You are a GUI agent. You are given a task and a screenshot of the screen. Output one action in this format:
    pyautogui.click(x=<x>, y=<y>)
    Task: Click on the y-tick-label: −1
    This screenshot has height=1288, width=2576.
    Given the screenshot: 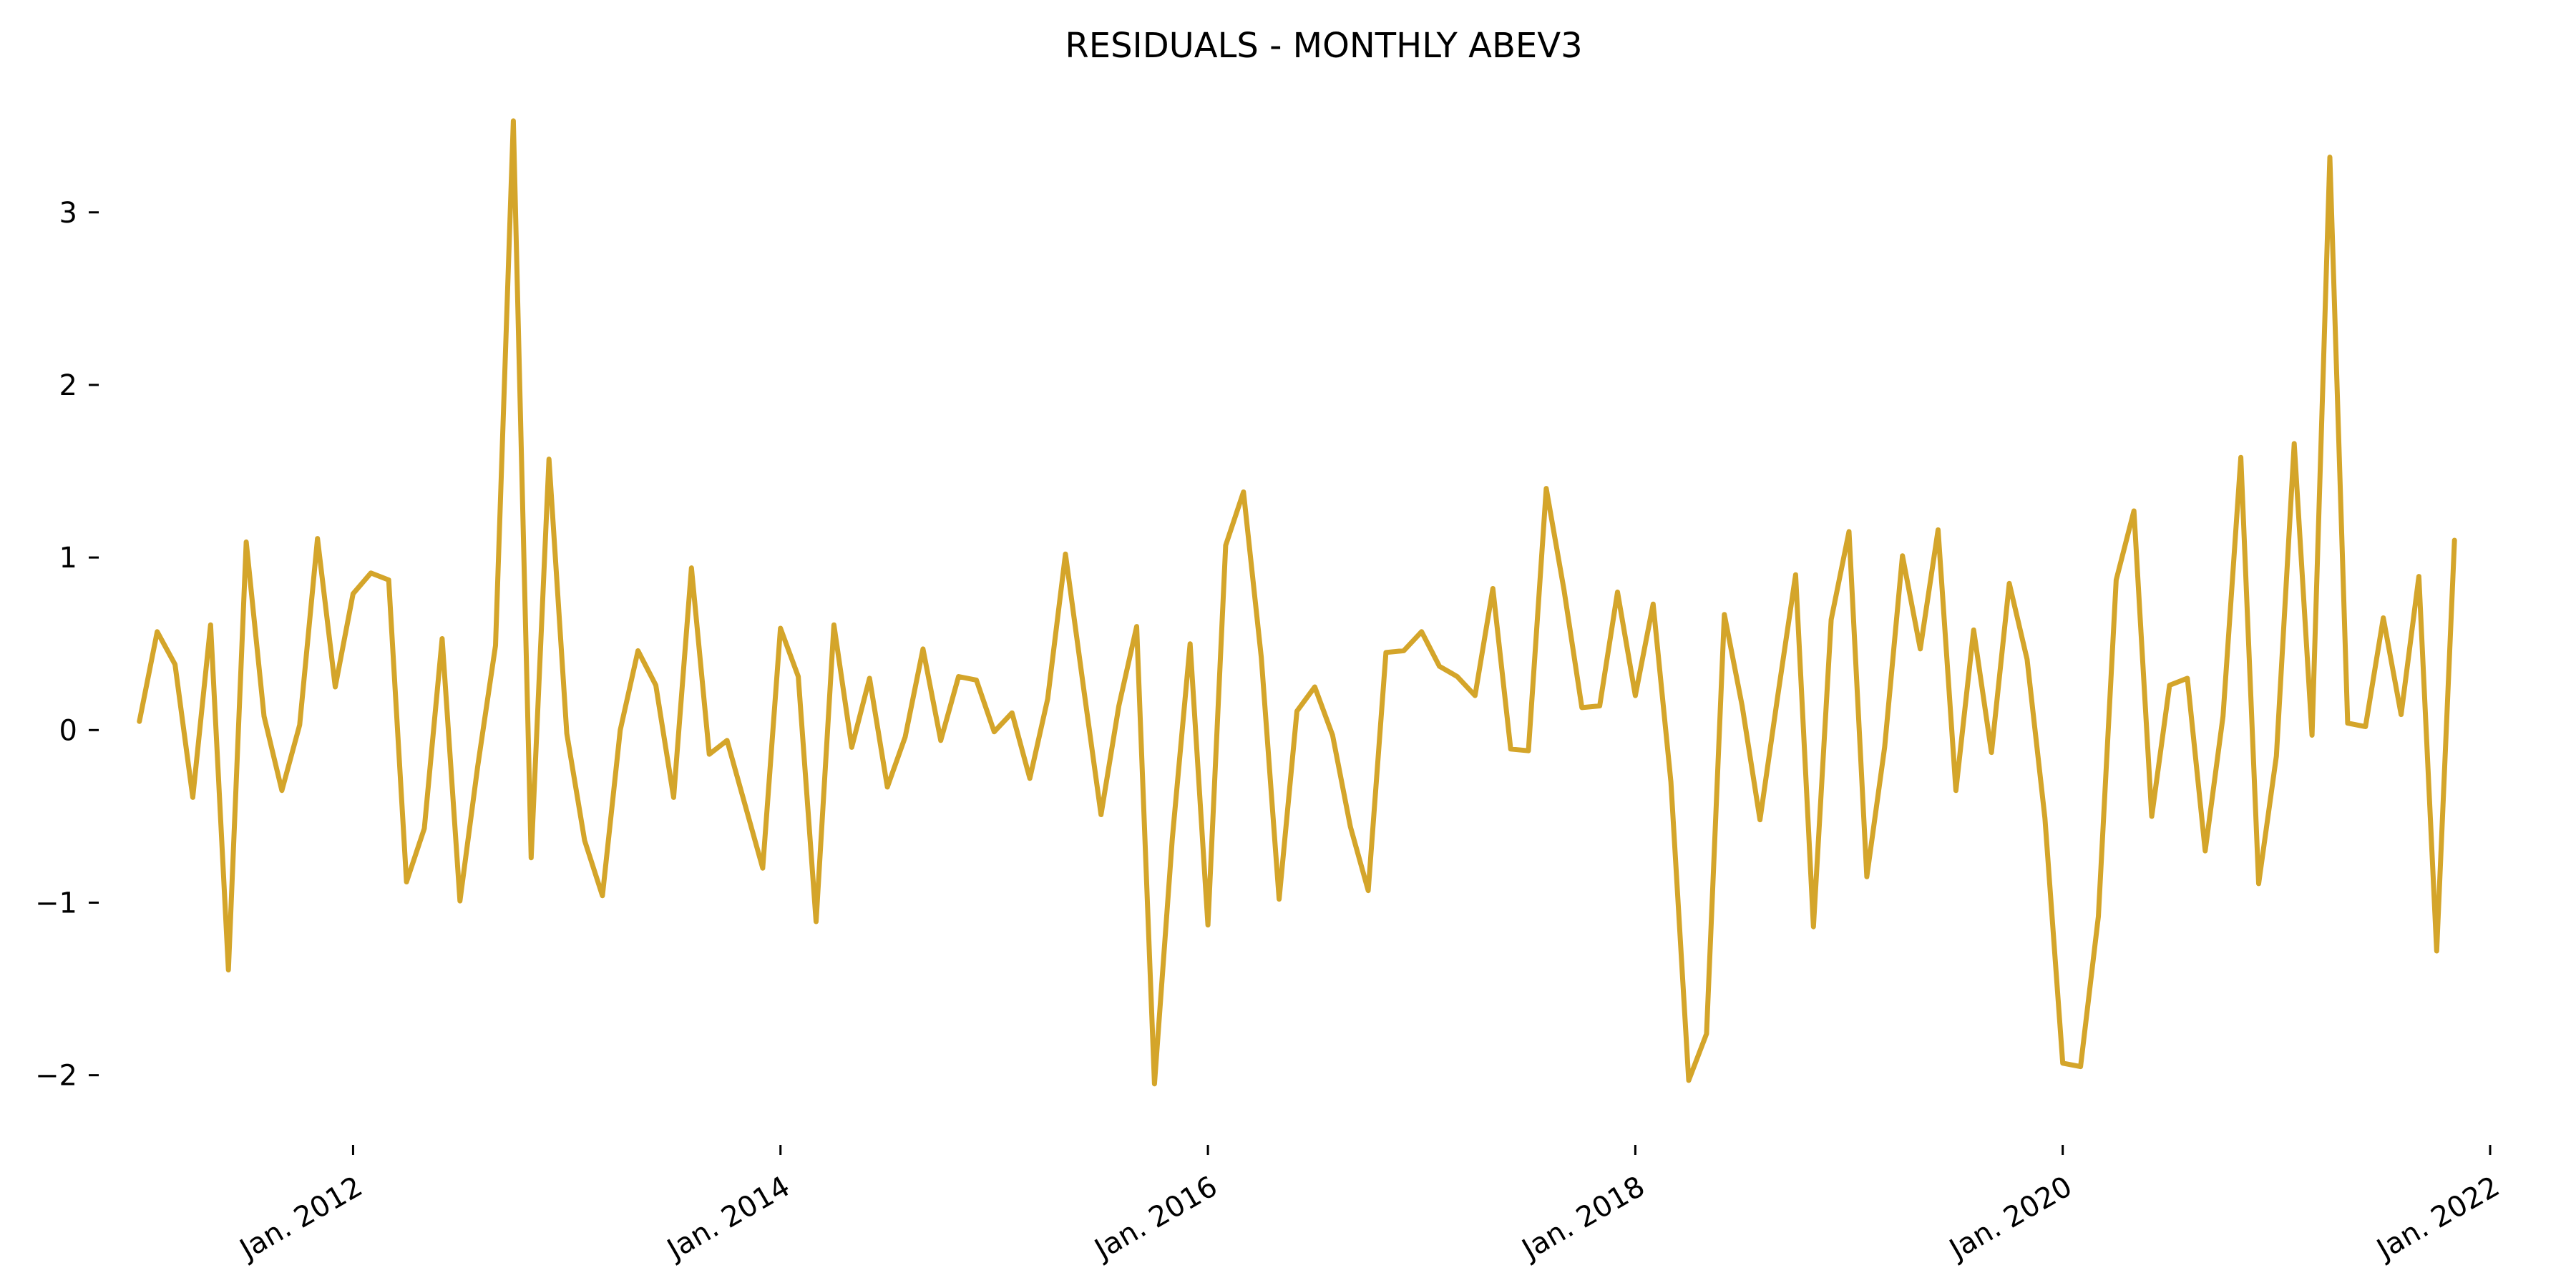 What is the action you would take?
    pyautogui.click(x=56, y=903)
    